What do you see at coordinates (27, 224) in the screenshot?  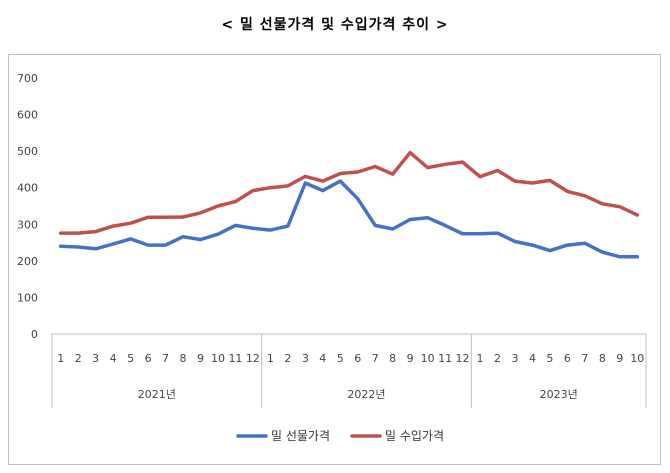 I see `y-tick-label: 300` at bounding box center [27, 224].